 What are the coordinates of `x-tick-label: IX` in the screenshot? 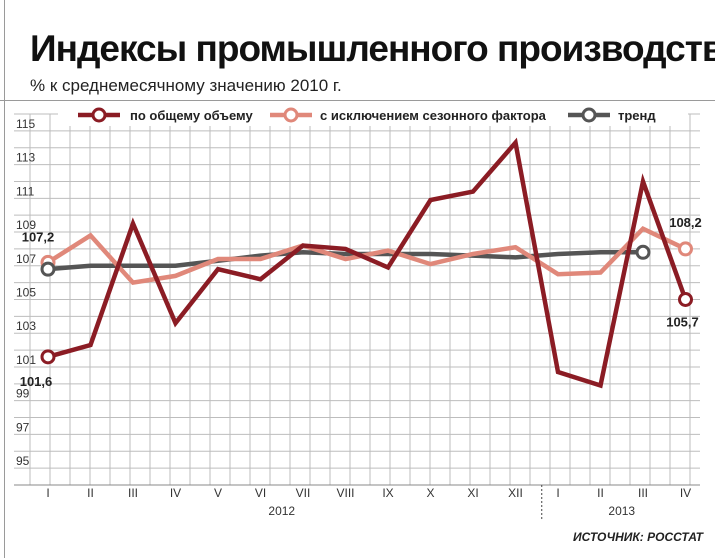 It's located at (387, 493).